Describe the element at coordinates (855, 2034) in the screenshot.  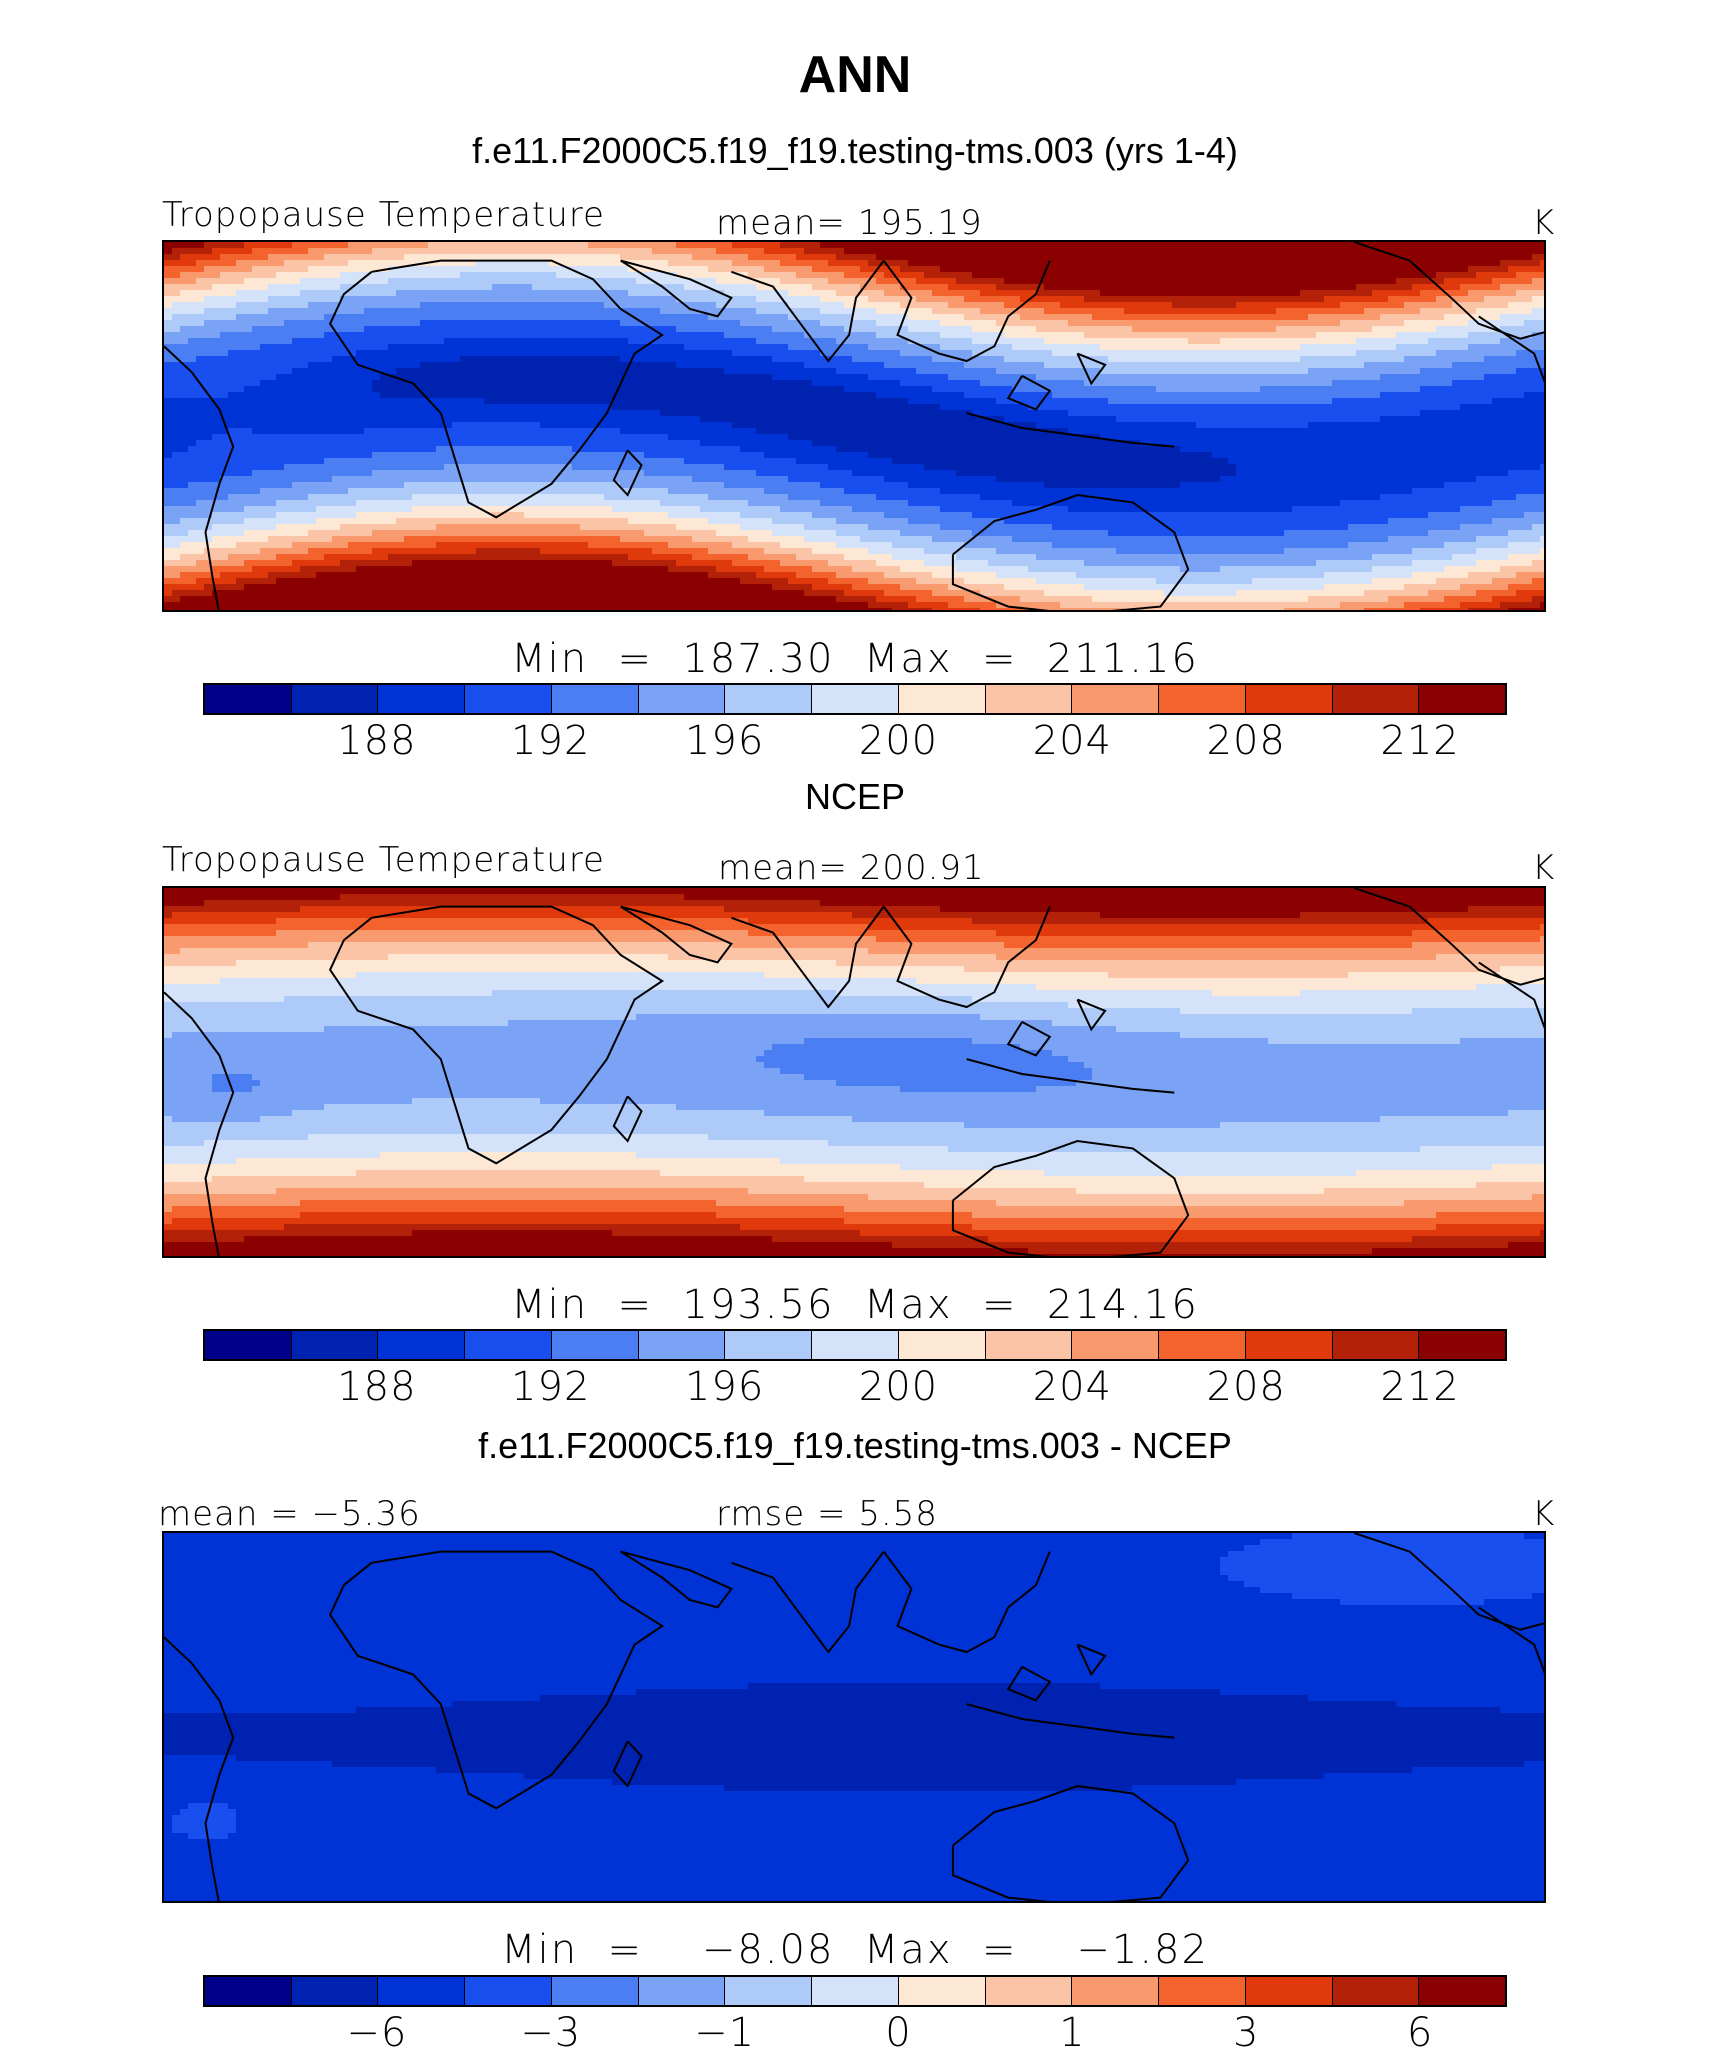
I see `panel-3-colorbar-ticks: −6 −3 −1 0 1 3 6` at that location.